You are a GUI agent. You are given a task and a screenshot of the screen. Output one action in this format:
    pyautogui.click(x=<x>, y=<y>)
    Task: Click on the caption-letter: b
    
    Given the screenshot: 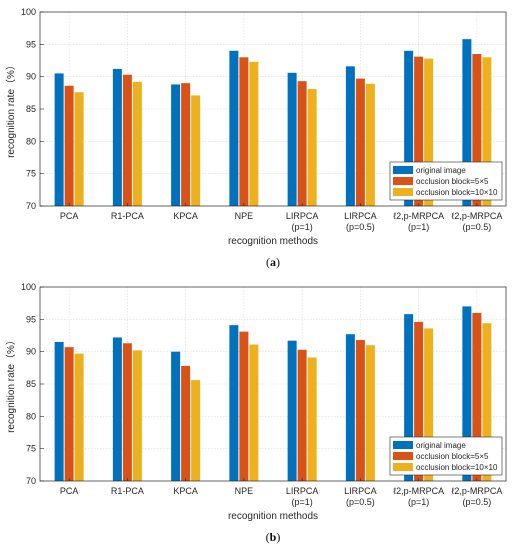 What is the action you would take?
    pyautogui.click(x=273, y=537)
    